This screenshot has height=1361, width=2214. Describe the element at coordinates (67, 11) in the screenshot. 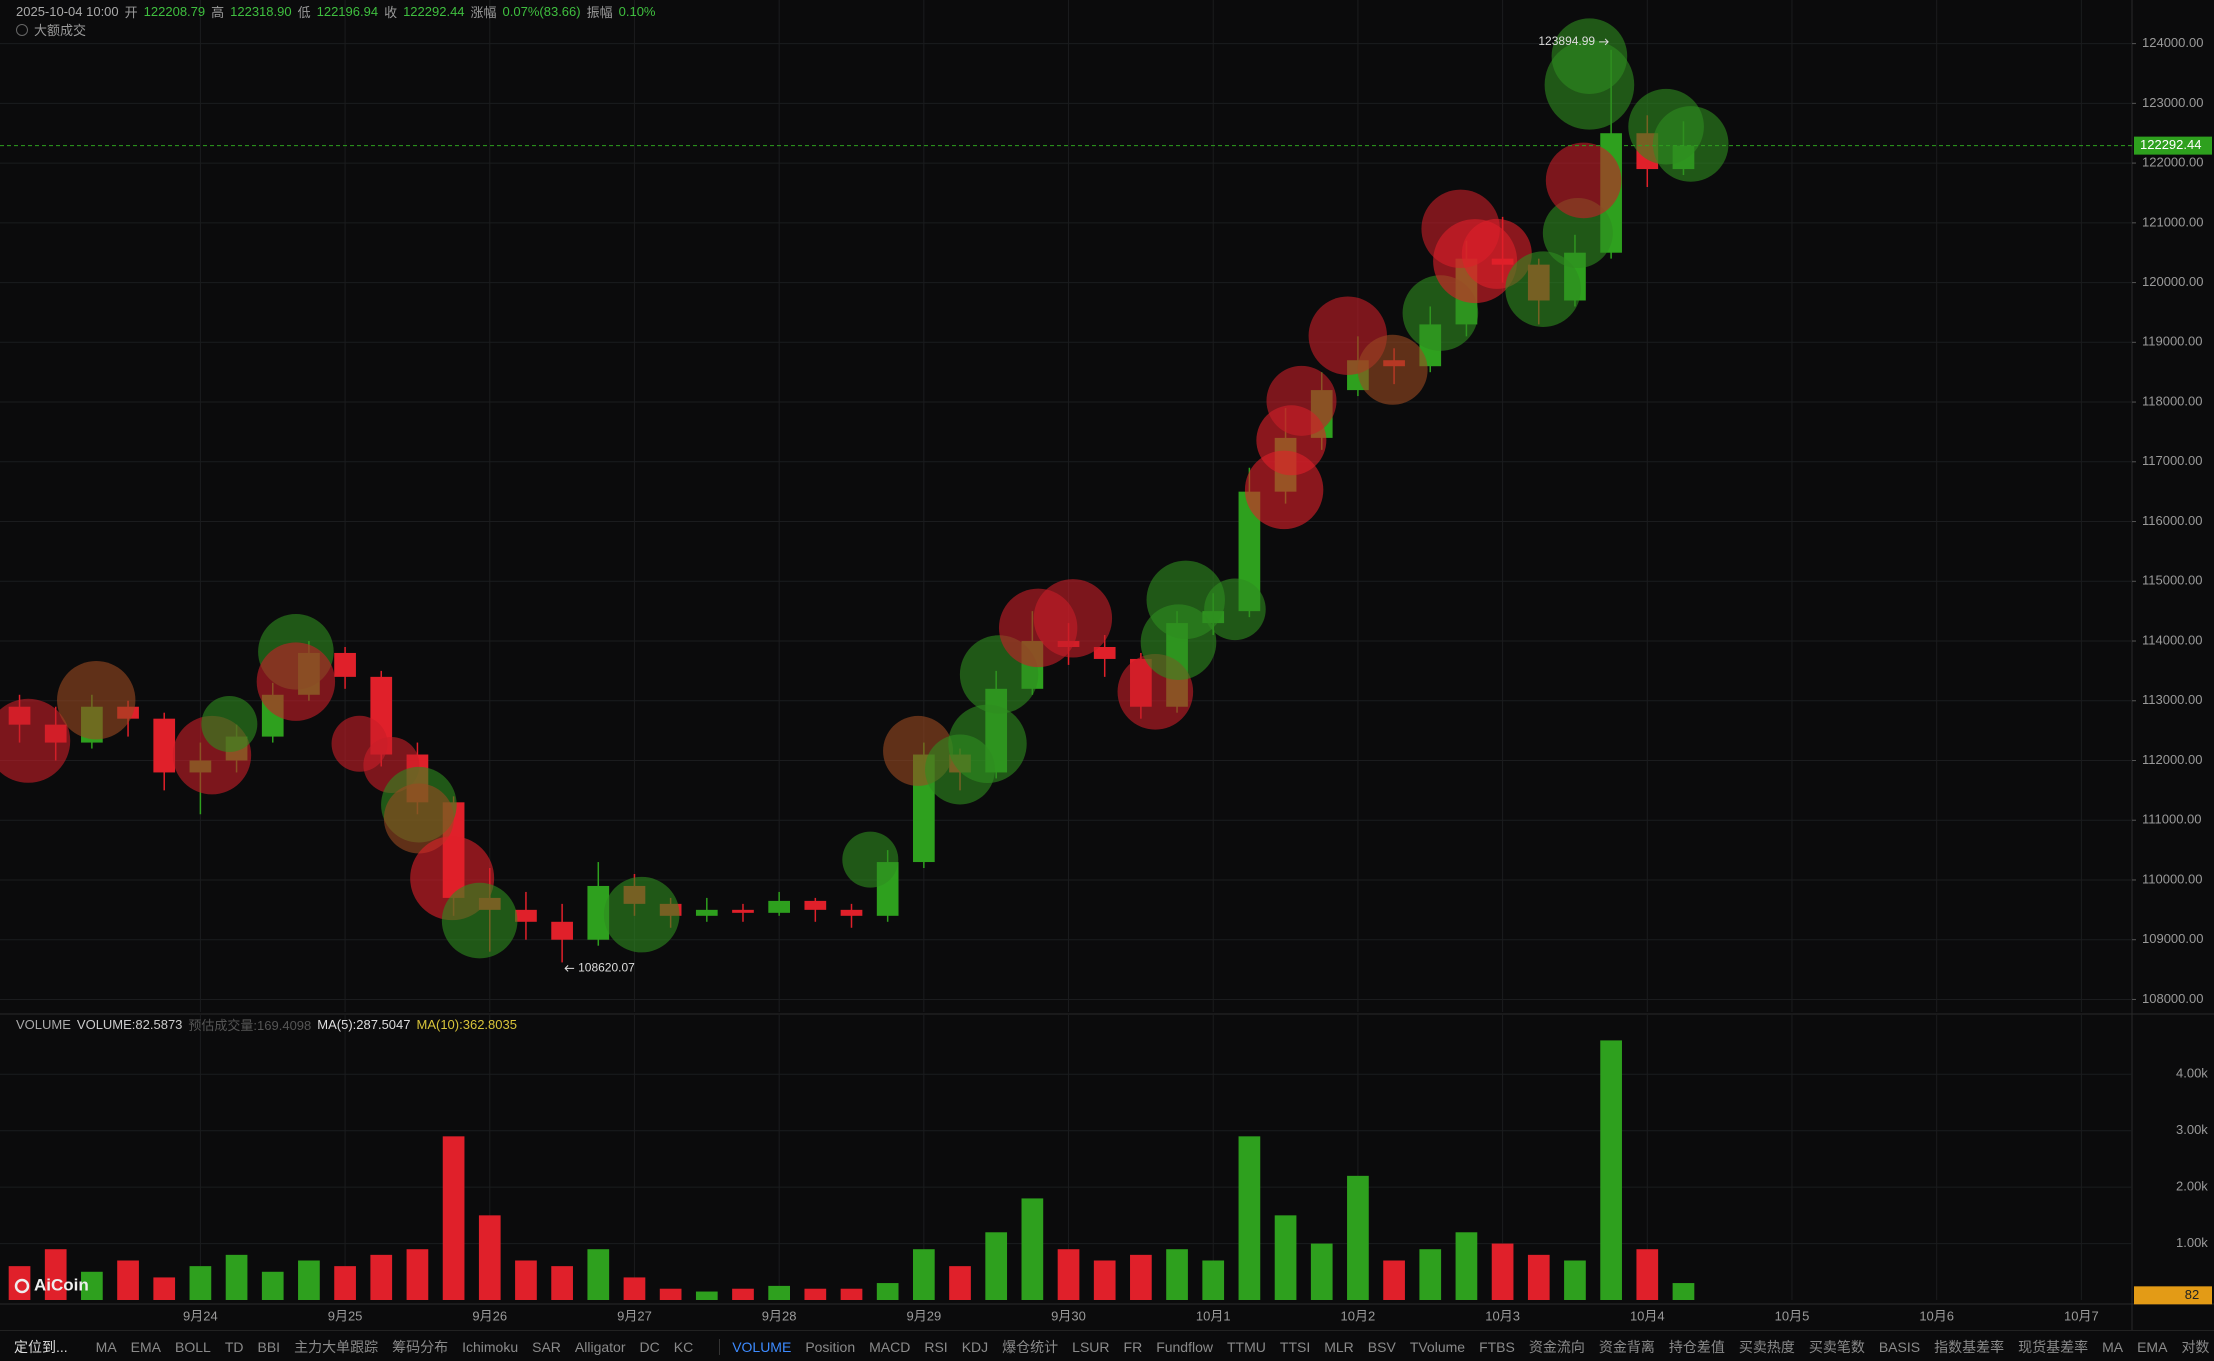

I see `header-label: 2025-10-04 10:00` at that location.